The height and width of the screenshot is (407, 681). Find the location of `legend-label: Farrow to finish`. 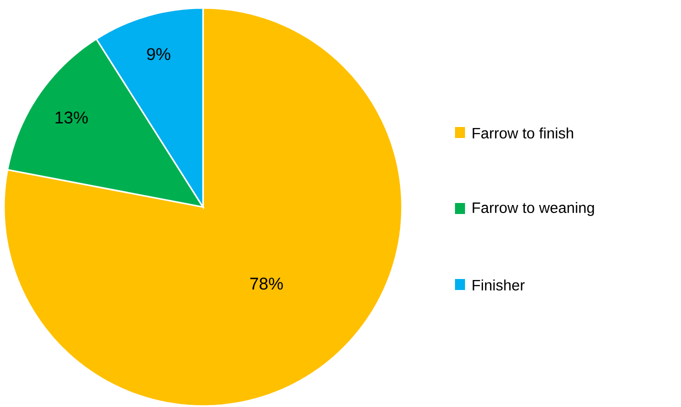

legend-label: Farrow to finish is located at coordinates (523, 133).